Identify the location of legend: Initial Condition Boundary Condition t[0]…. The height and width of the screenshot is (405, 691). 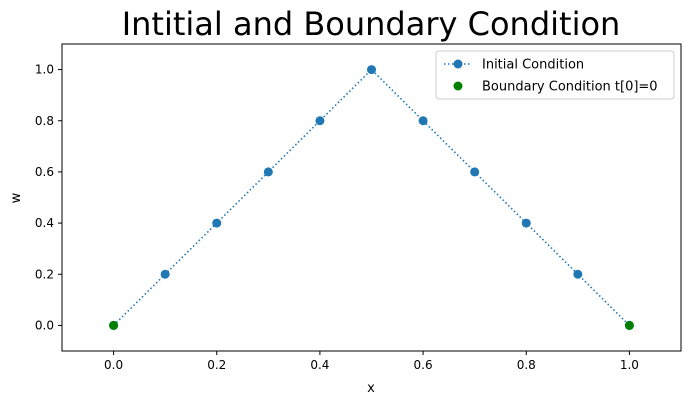
(555, 75).